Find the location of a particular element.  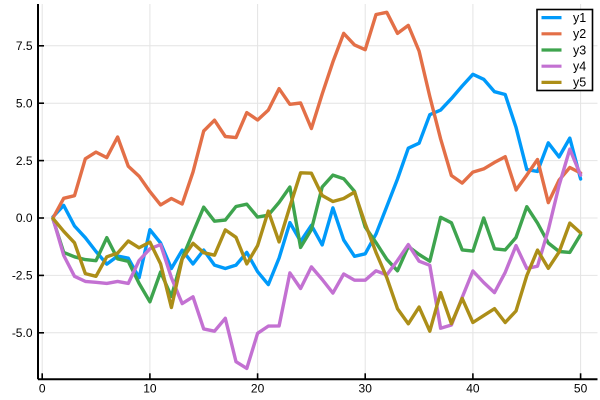

svg-text: -2.5 is located at coordinates (22, 276).